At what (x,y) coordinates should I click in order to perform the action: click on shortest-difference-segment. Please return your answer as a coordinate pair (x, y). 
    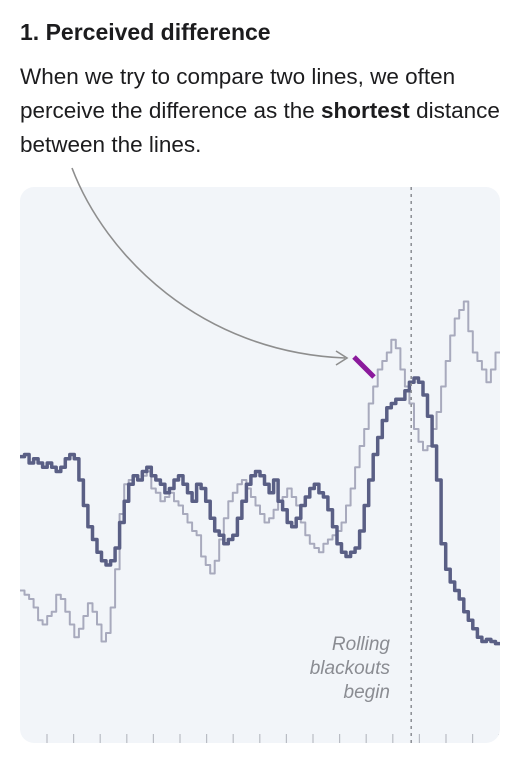
    Looking at the image, I should click on (364, 367).